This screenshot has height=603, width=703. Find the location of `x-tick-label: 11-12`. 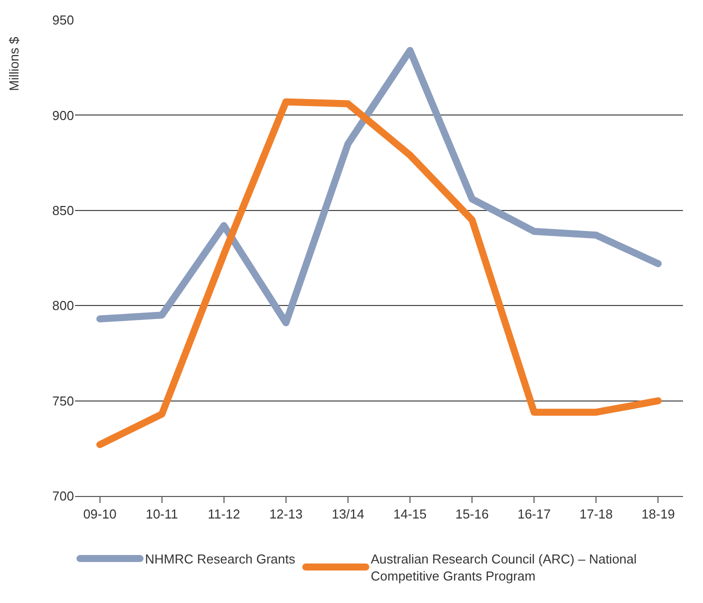

x-tick-label: 11-12 is located at coordinates (224, 514).